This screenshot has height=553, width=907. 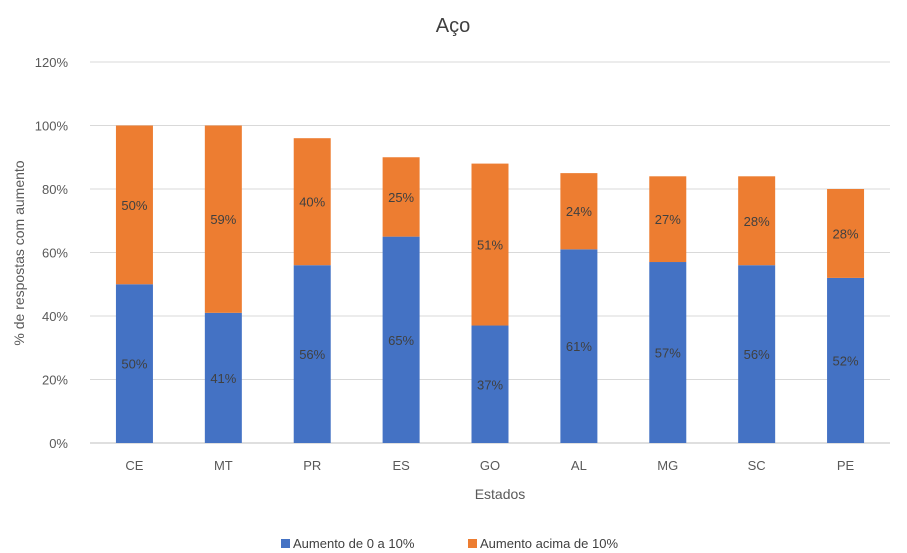 I want to click on bar-segment-aumento-0-10-sc, so click(x=757, y=354).